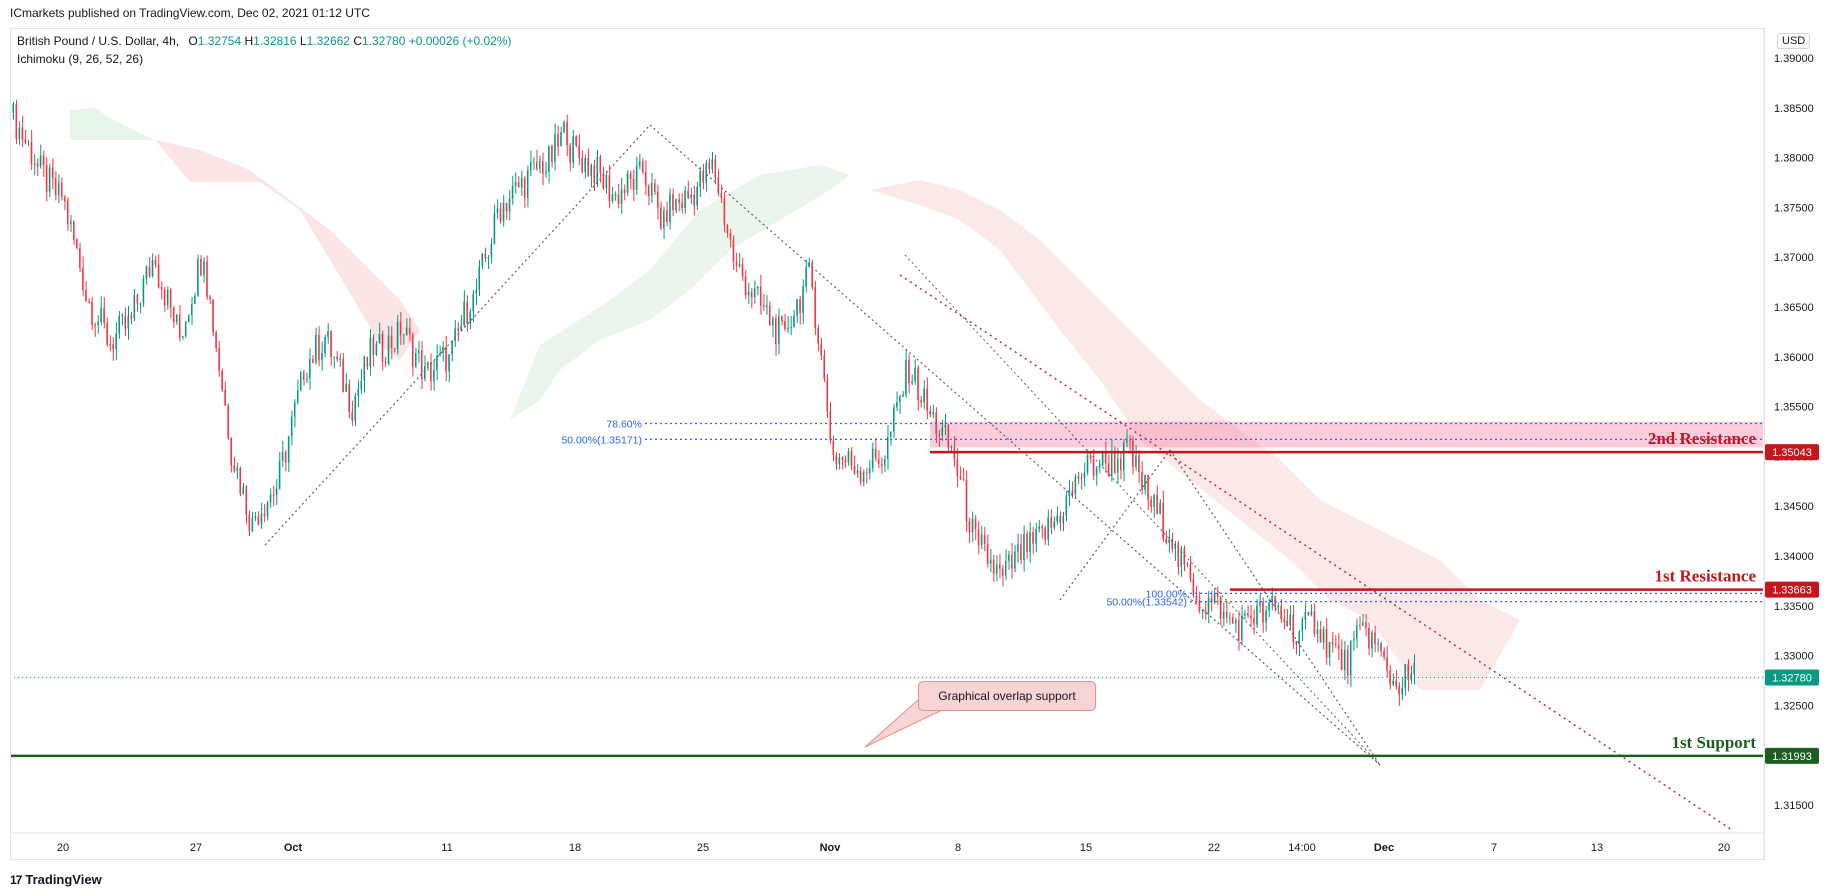 Image resolution: width=1834 pixels, height=896 pixels. What do you see at coordinates (98, 41) in the screenshot?
I see `symbol-name: British Pound / U.S. Dollar, 4h,` at bounding box center [98, 41].